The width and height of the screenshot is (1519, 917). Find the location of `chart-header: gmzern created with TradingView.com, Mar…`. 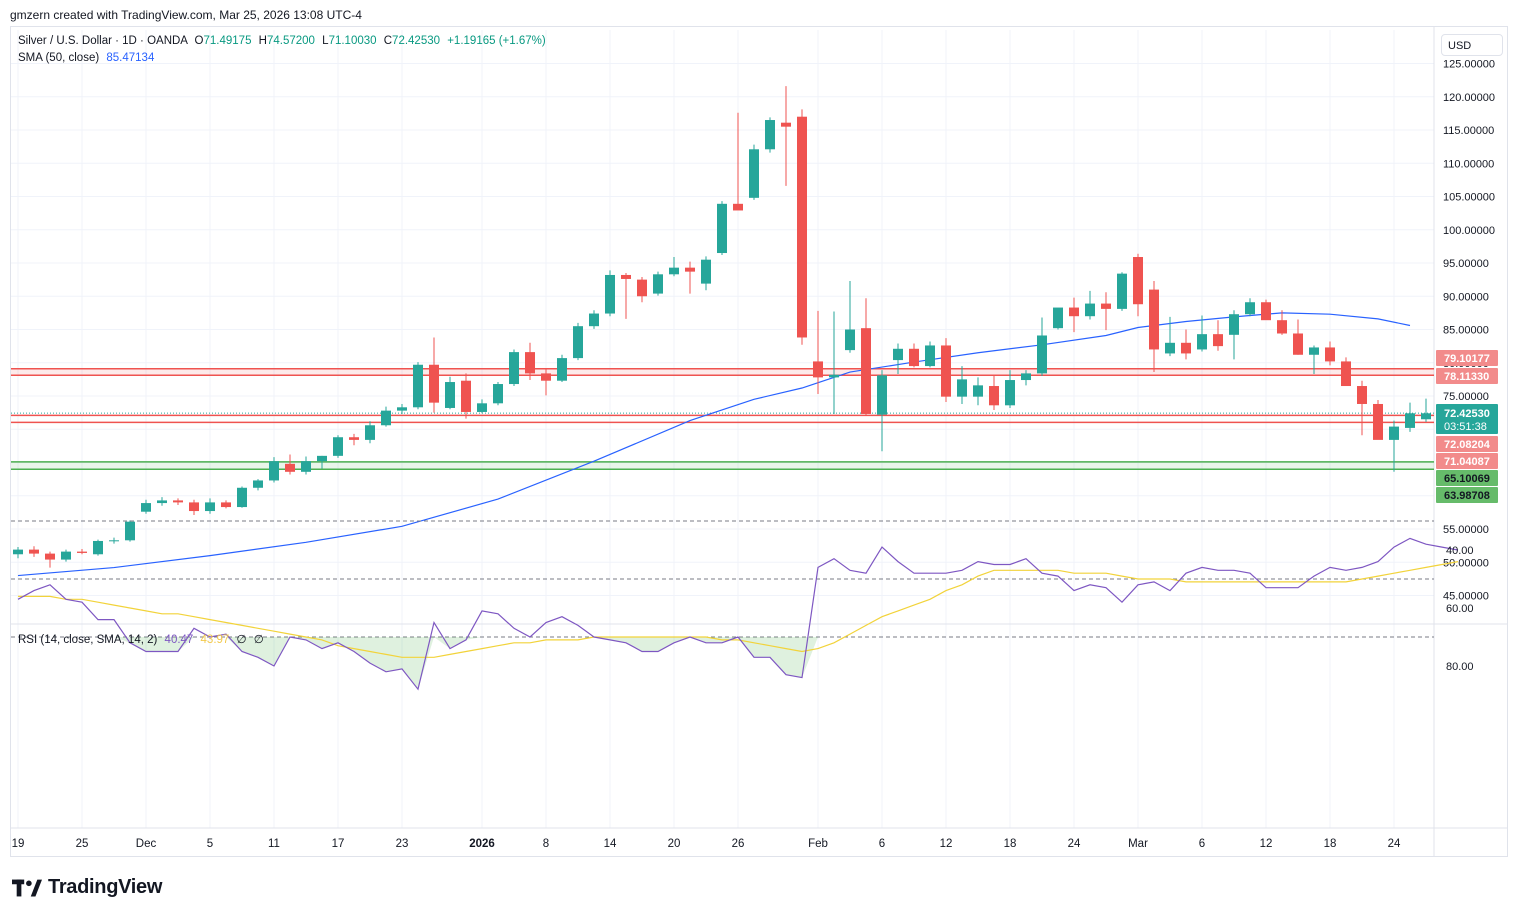

chart-header: gmzern created with TradingView.com, Mar… is located at coordinates (186, 15).